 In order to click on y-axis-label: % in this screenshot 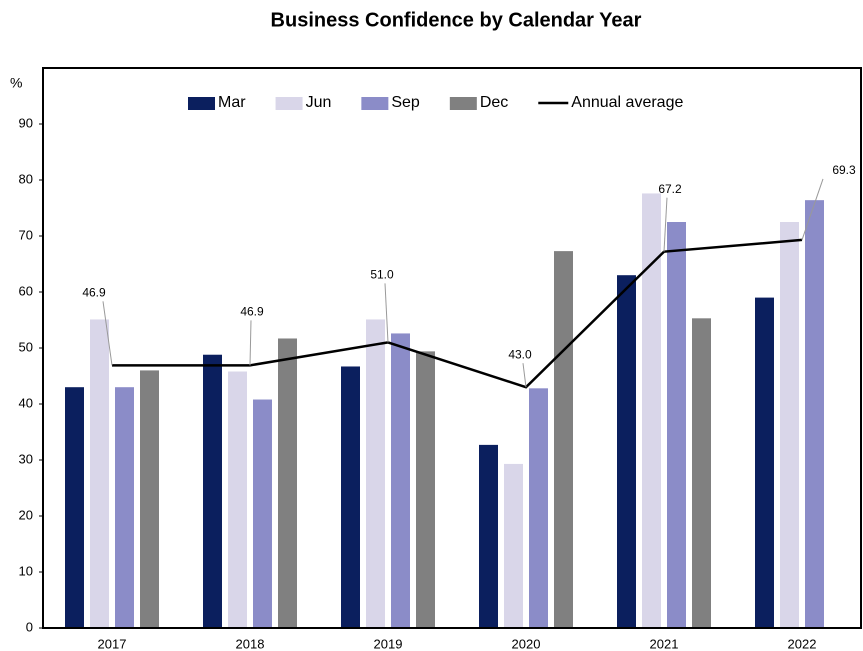, I will do `click(16, 83)`.